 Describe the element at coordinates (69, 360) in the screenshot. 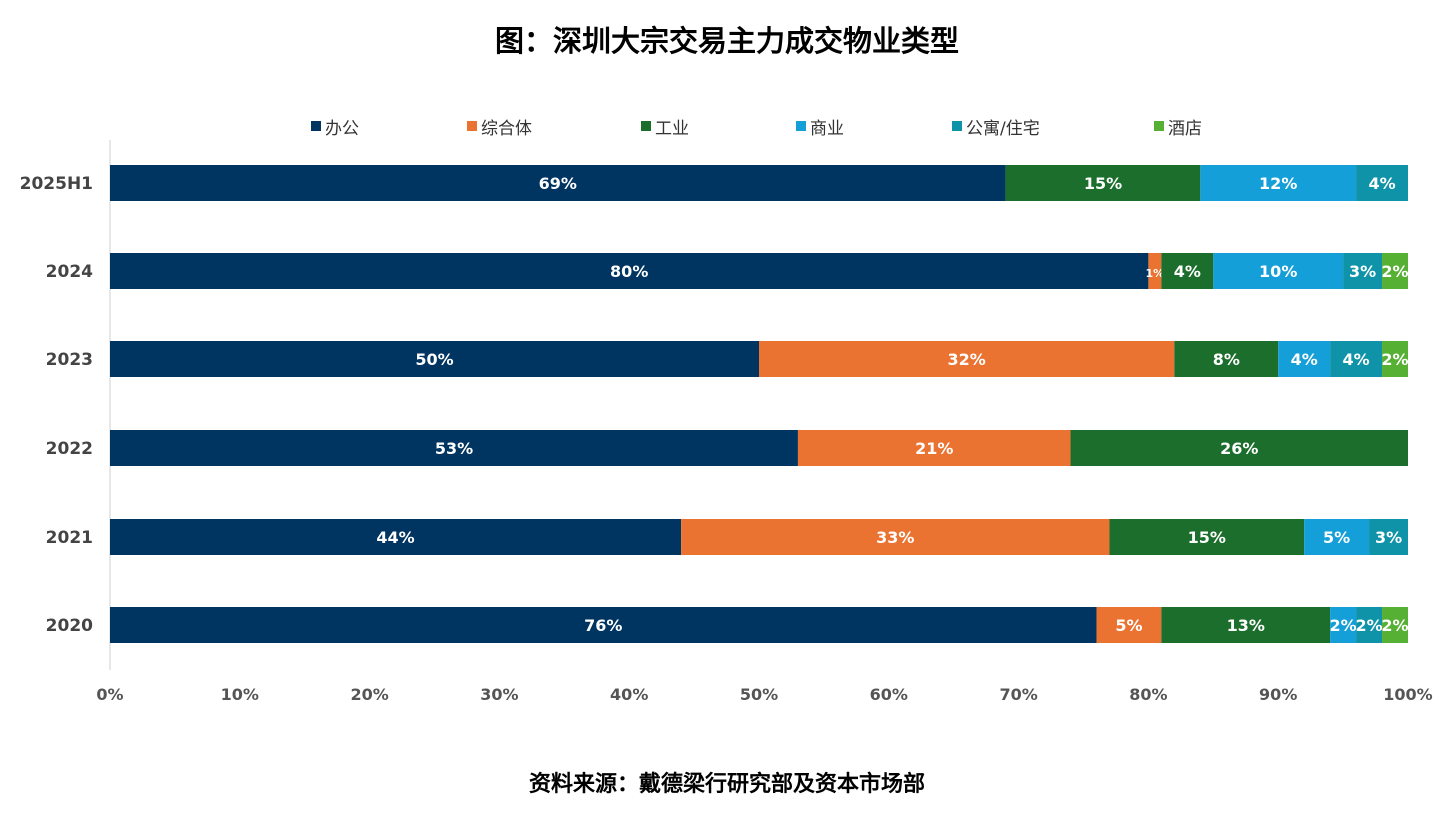

I see `y-tick-label: 2023` at that location.